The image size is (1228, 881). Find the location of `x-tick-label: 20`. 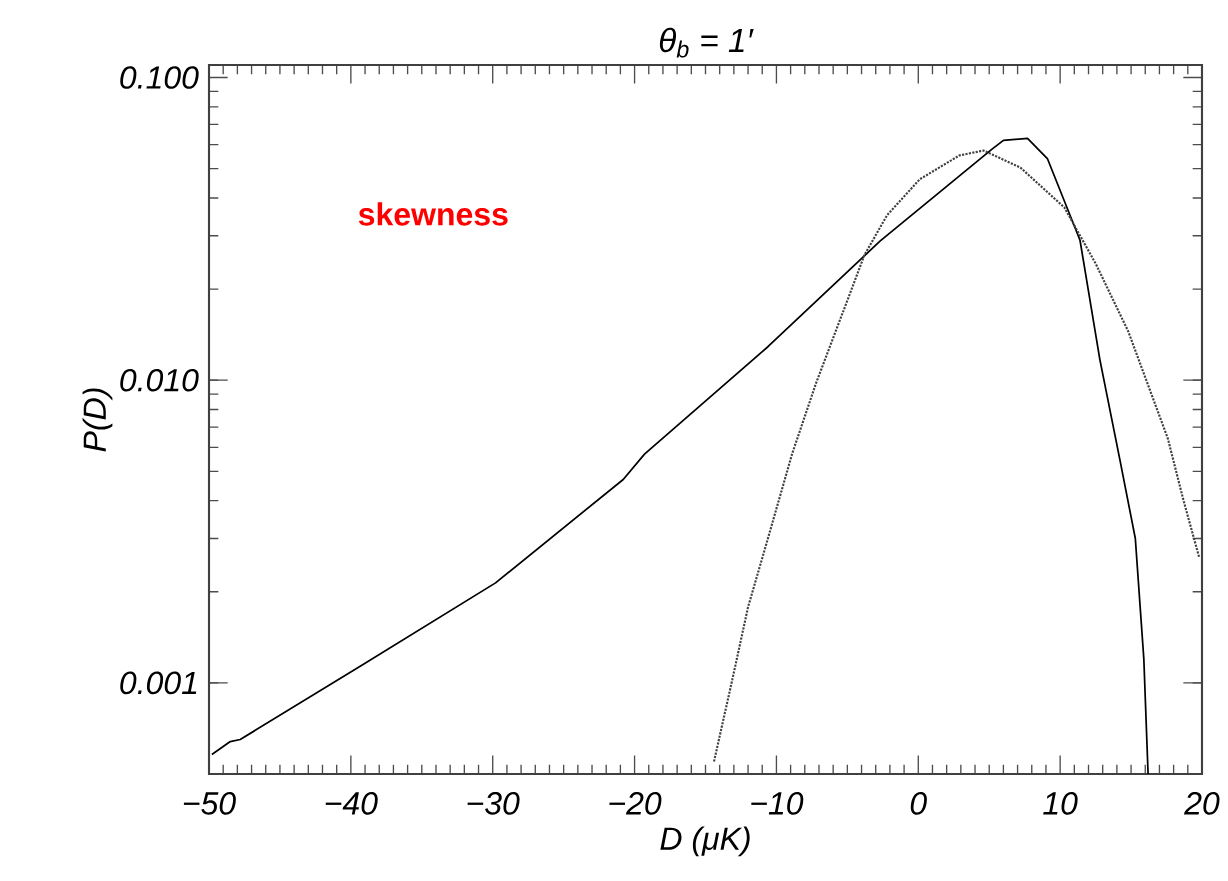

x-tick-label: 20 is located at coordinates (1202, 803).